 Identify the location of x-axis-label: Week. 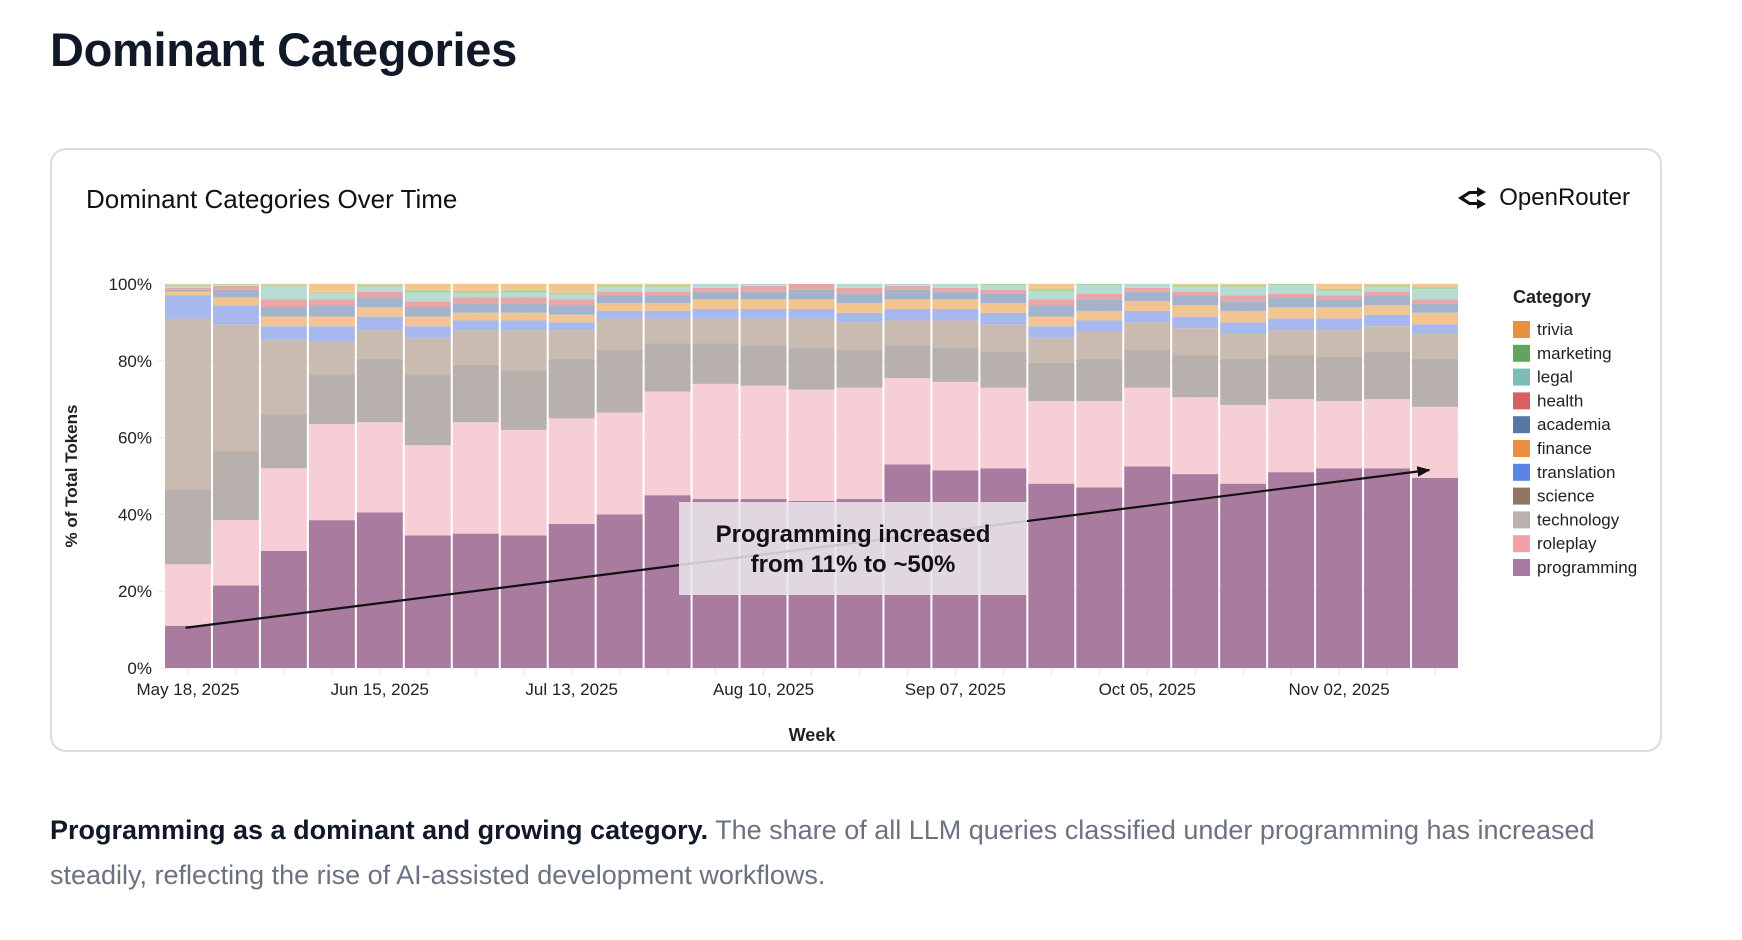
(813, 735).